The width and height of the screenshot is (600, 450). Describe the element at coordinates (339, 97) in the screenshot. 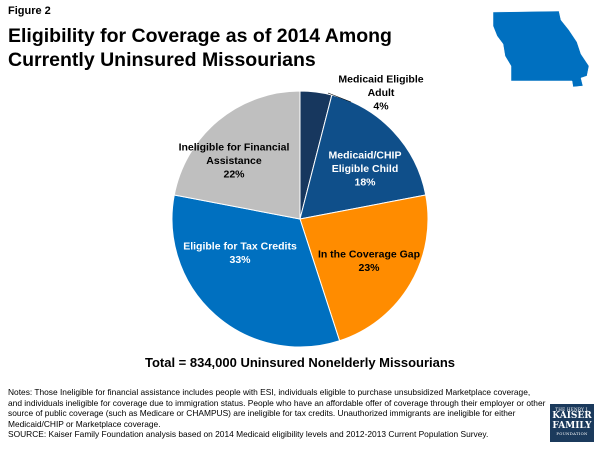

I see `leader-line` at that location.